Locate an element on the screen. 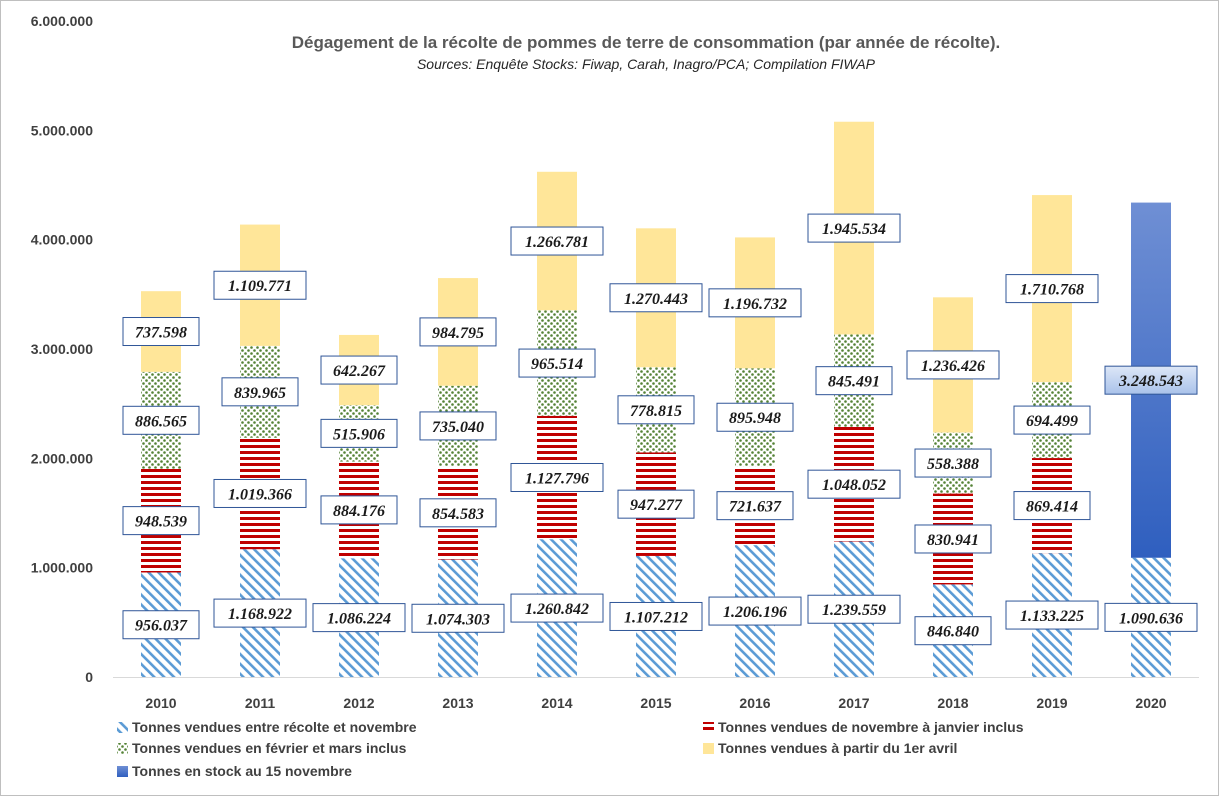  data-label: 1.239.559 is located at coordinates (854, 610).